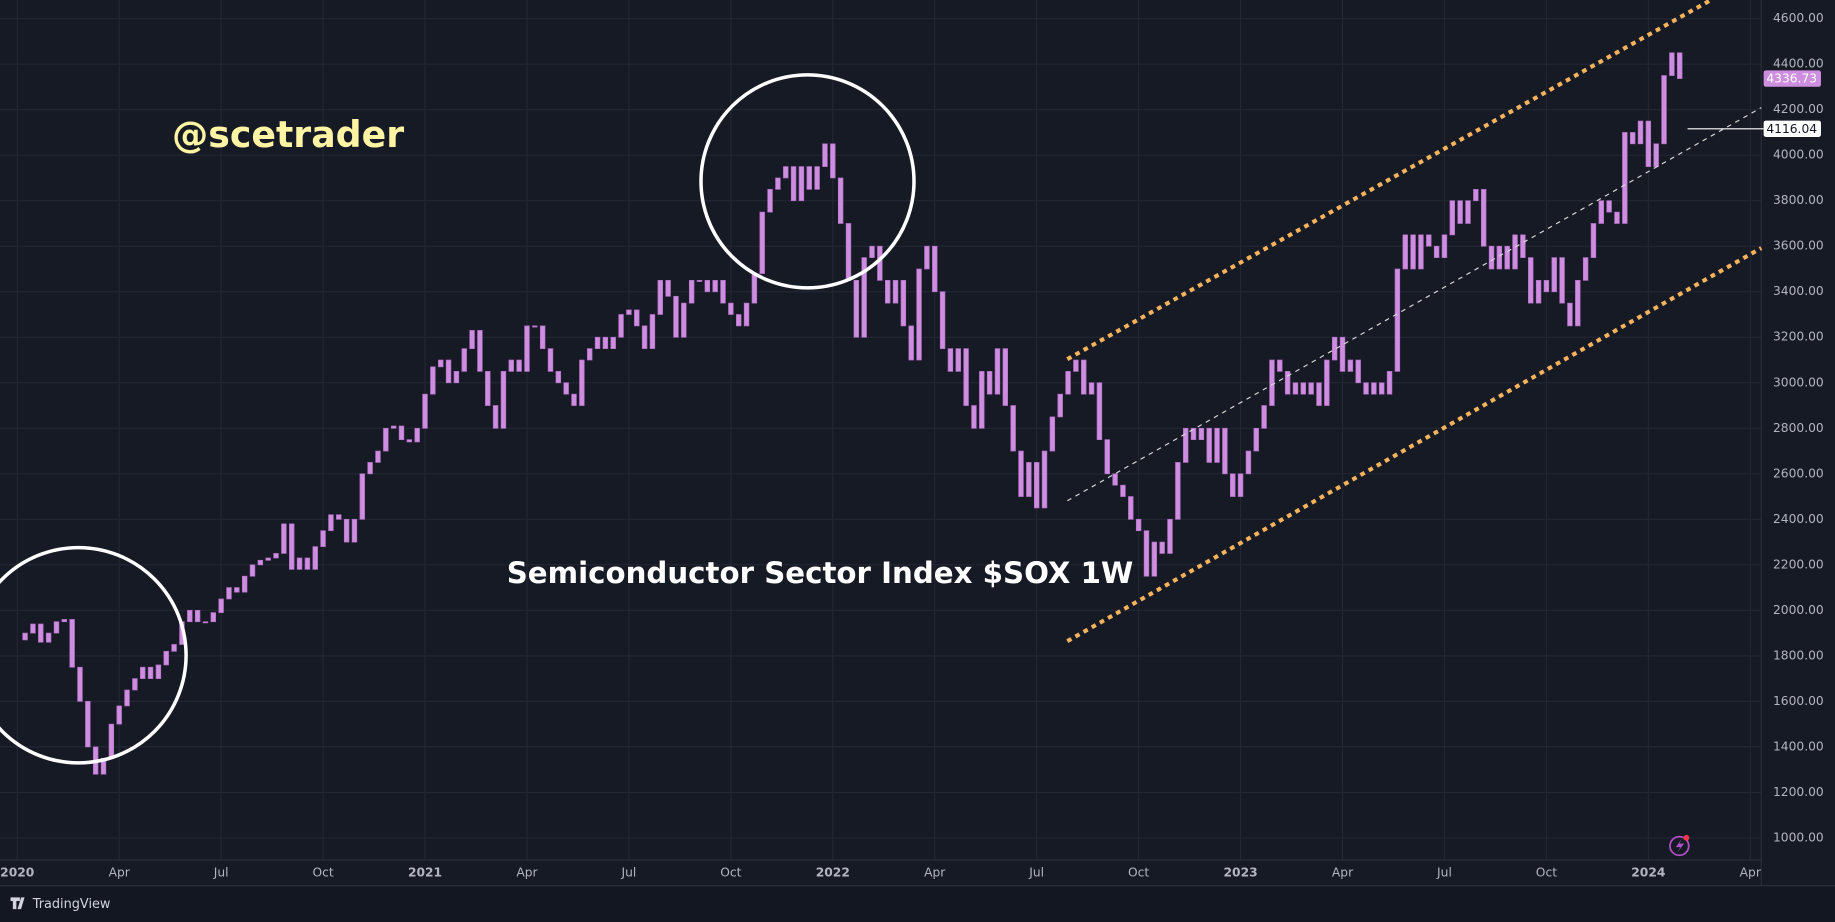 This screenshot has width=1835, height=922. What do you see at coordinates (1792, 128) in the screenshot?
I see `price-line-tag` at bounding box center [1792, 128].